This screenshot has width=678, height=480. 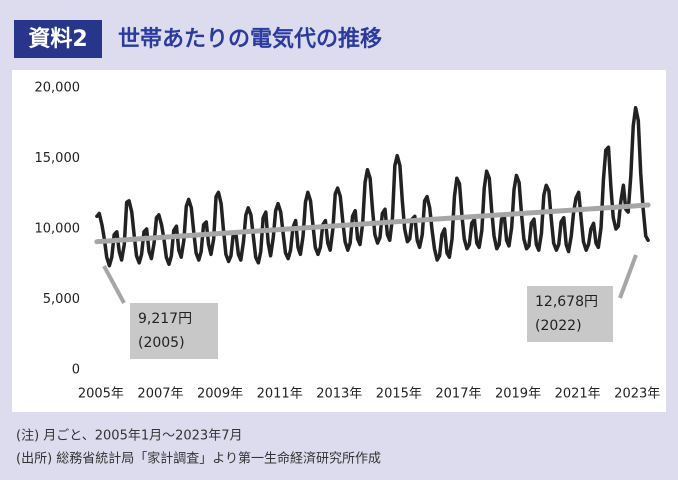 I want to click on label-box, so click(x=58, y=39).